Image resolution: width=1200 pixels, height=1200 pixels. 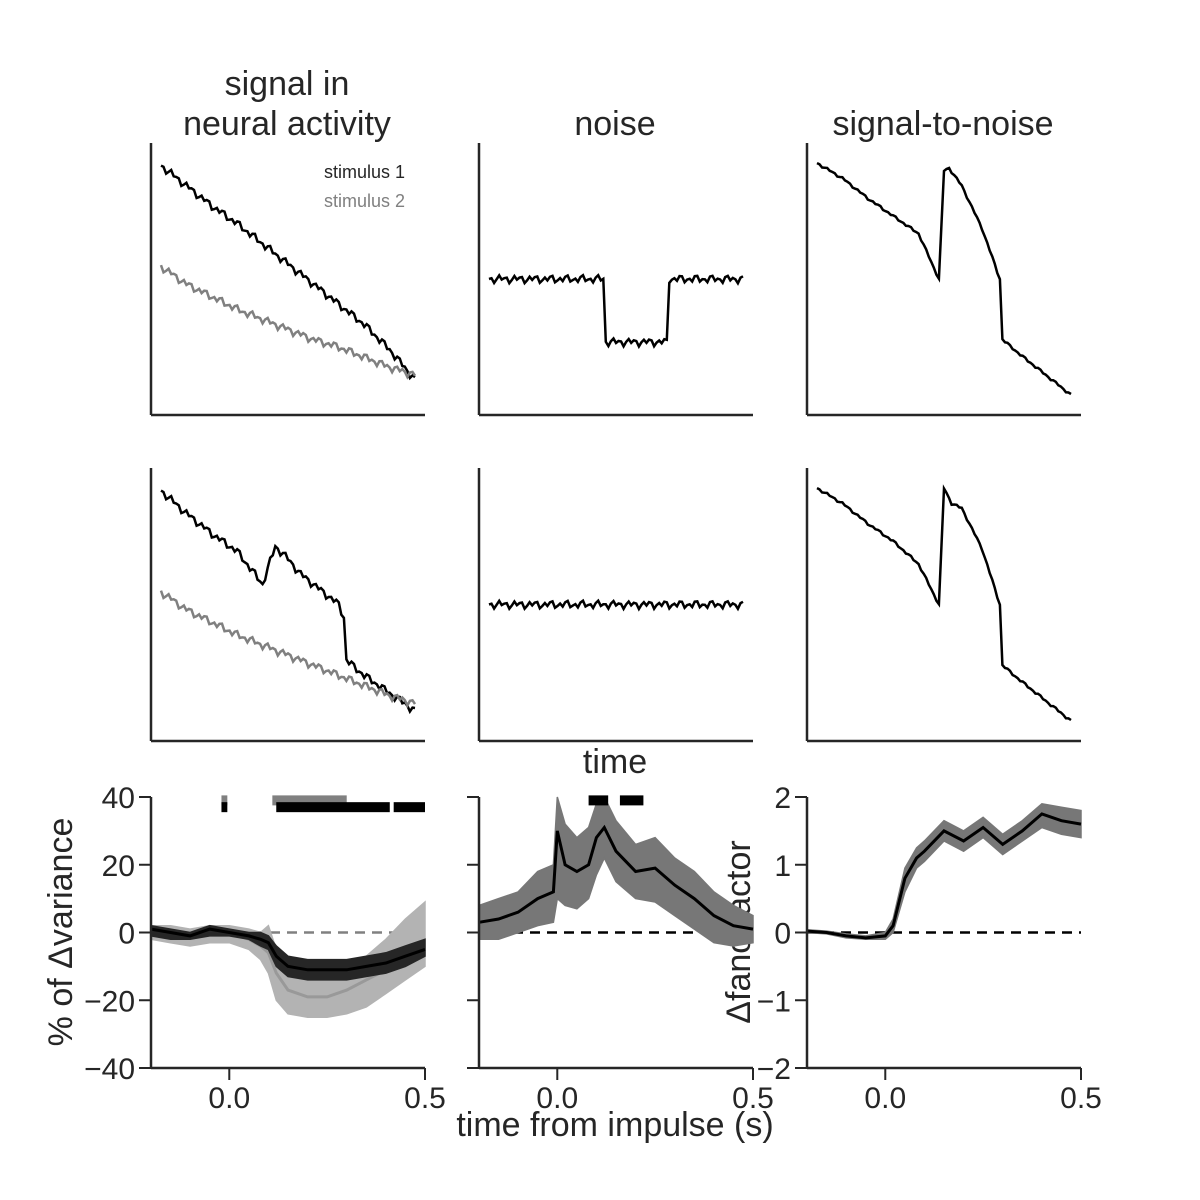 What do you see at coordinates (614, 124) in the screenshot?
I see `col-title-noise: noise` at bounding box center [614, 124].